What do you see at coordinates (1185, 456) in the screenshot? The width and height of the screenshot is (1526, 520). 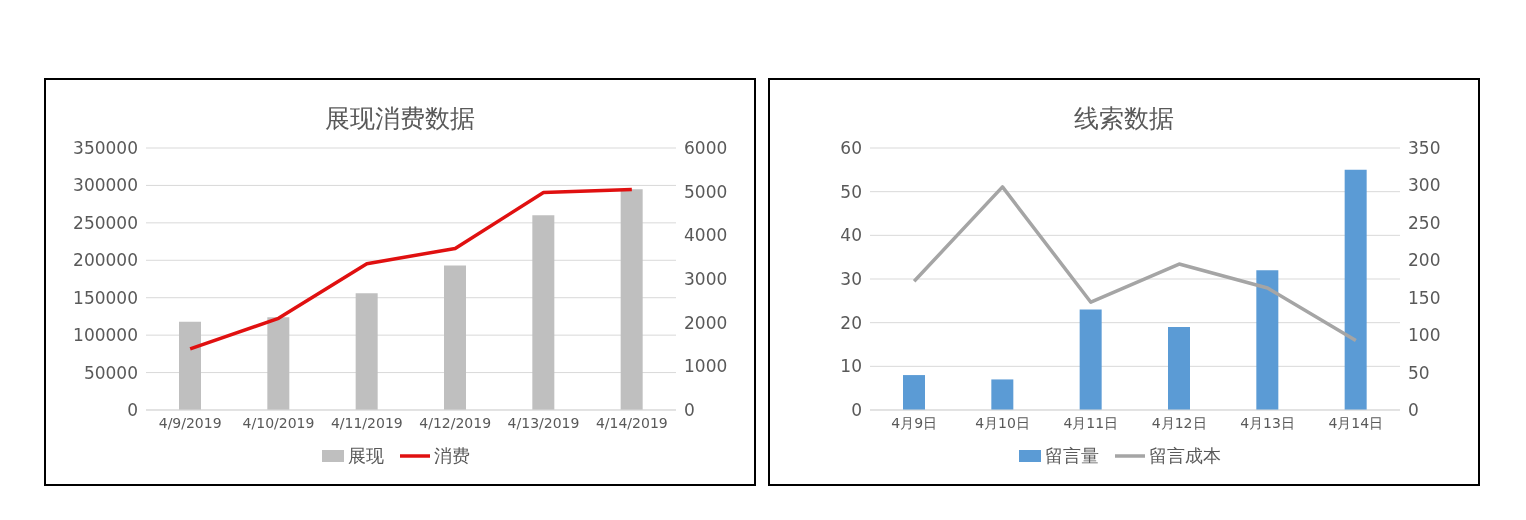 I see `legend-label: 留言成本` at bounding box center [1185, 456].